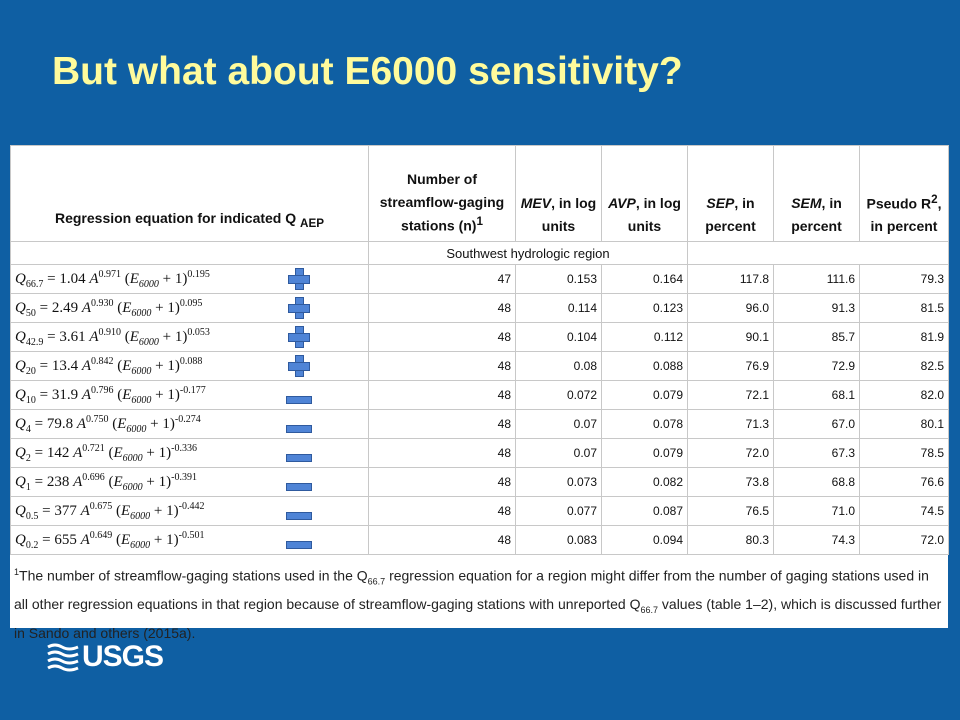 The height and width of the screenshot is (720, 960). Describe the element at coordinates (904, 193) in the screenshot. I see `header-pseudo-r2: Pseudo R2, in percent` at that location.